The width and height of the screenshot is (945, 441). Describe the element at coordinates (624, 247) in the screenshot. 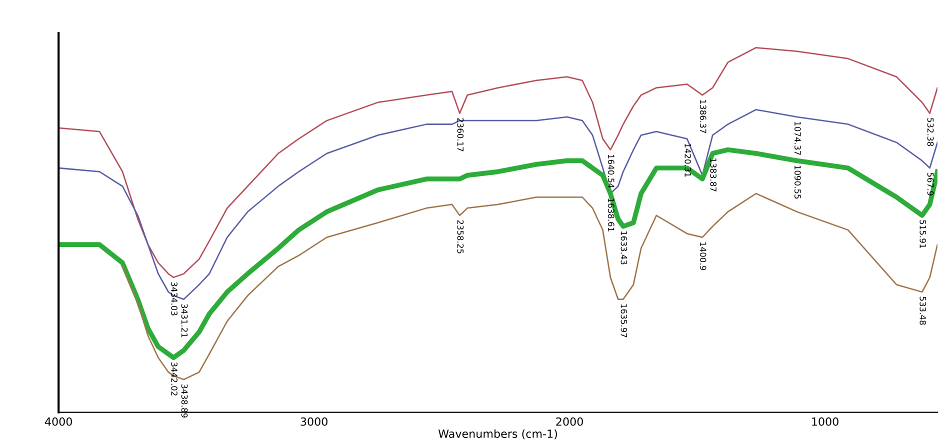

I see `annotation: 1633.43` at that location.